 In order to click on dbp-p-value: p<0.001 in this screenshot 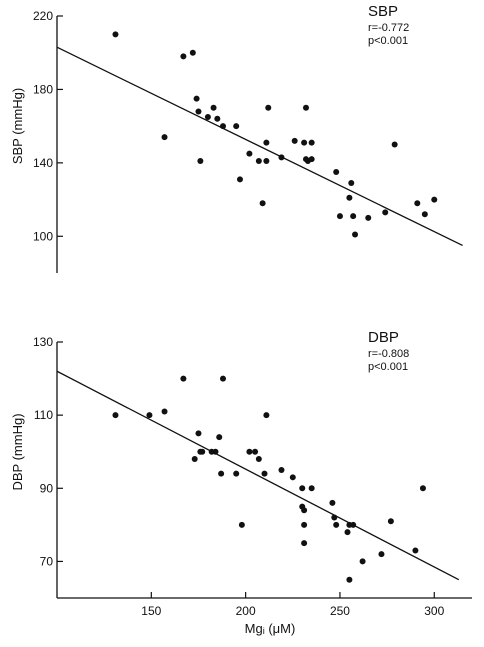, I will do `click(388, 367)`.